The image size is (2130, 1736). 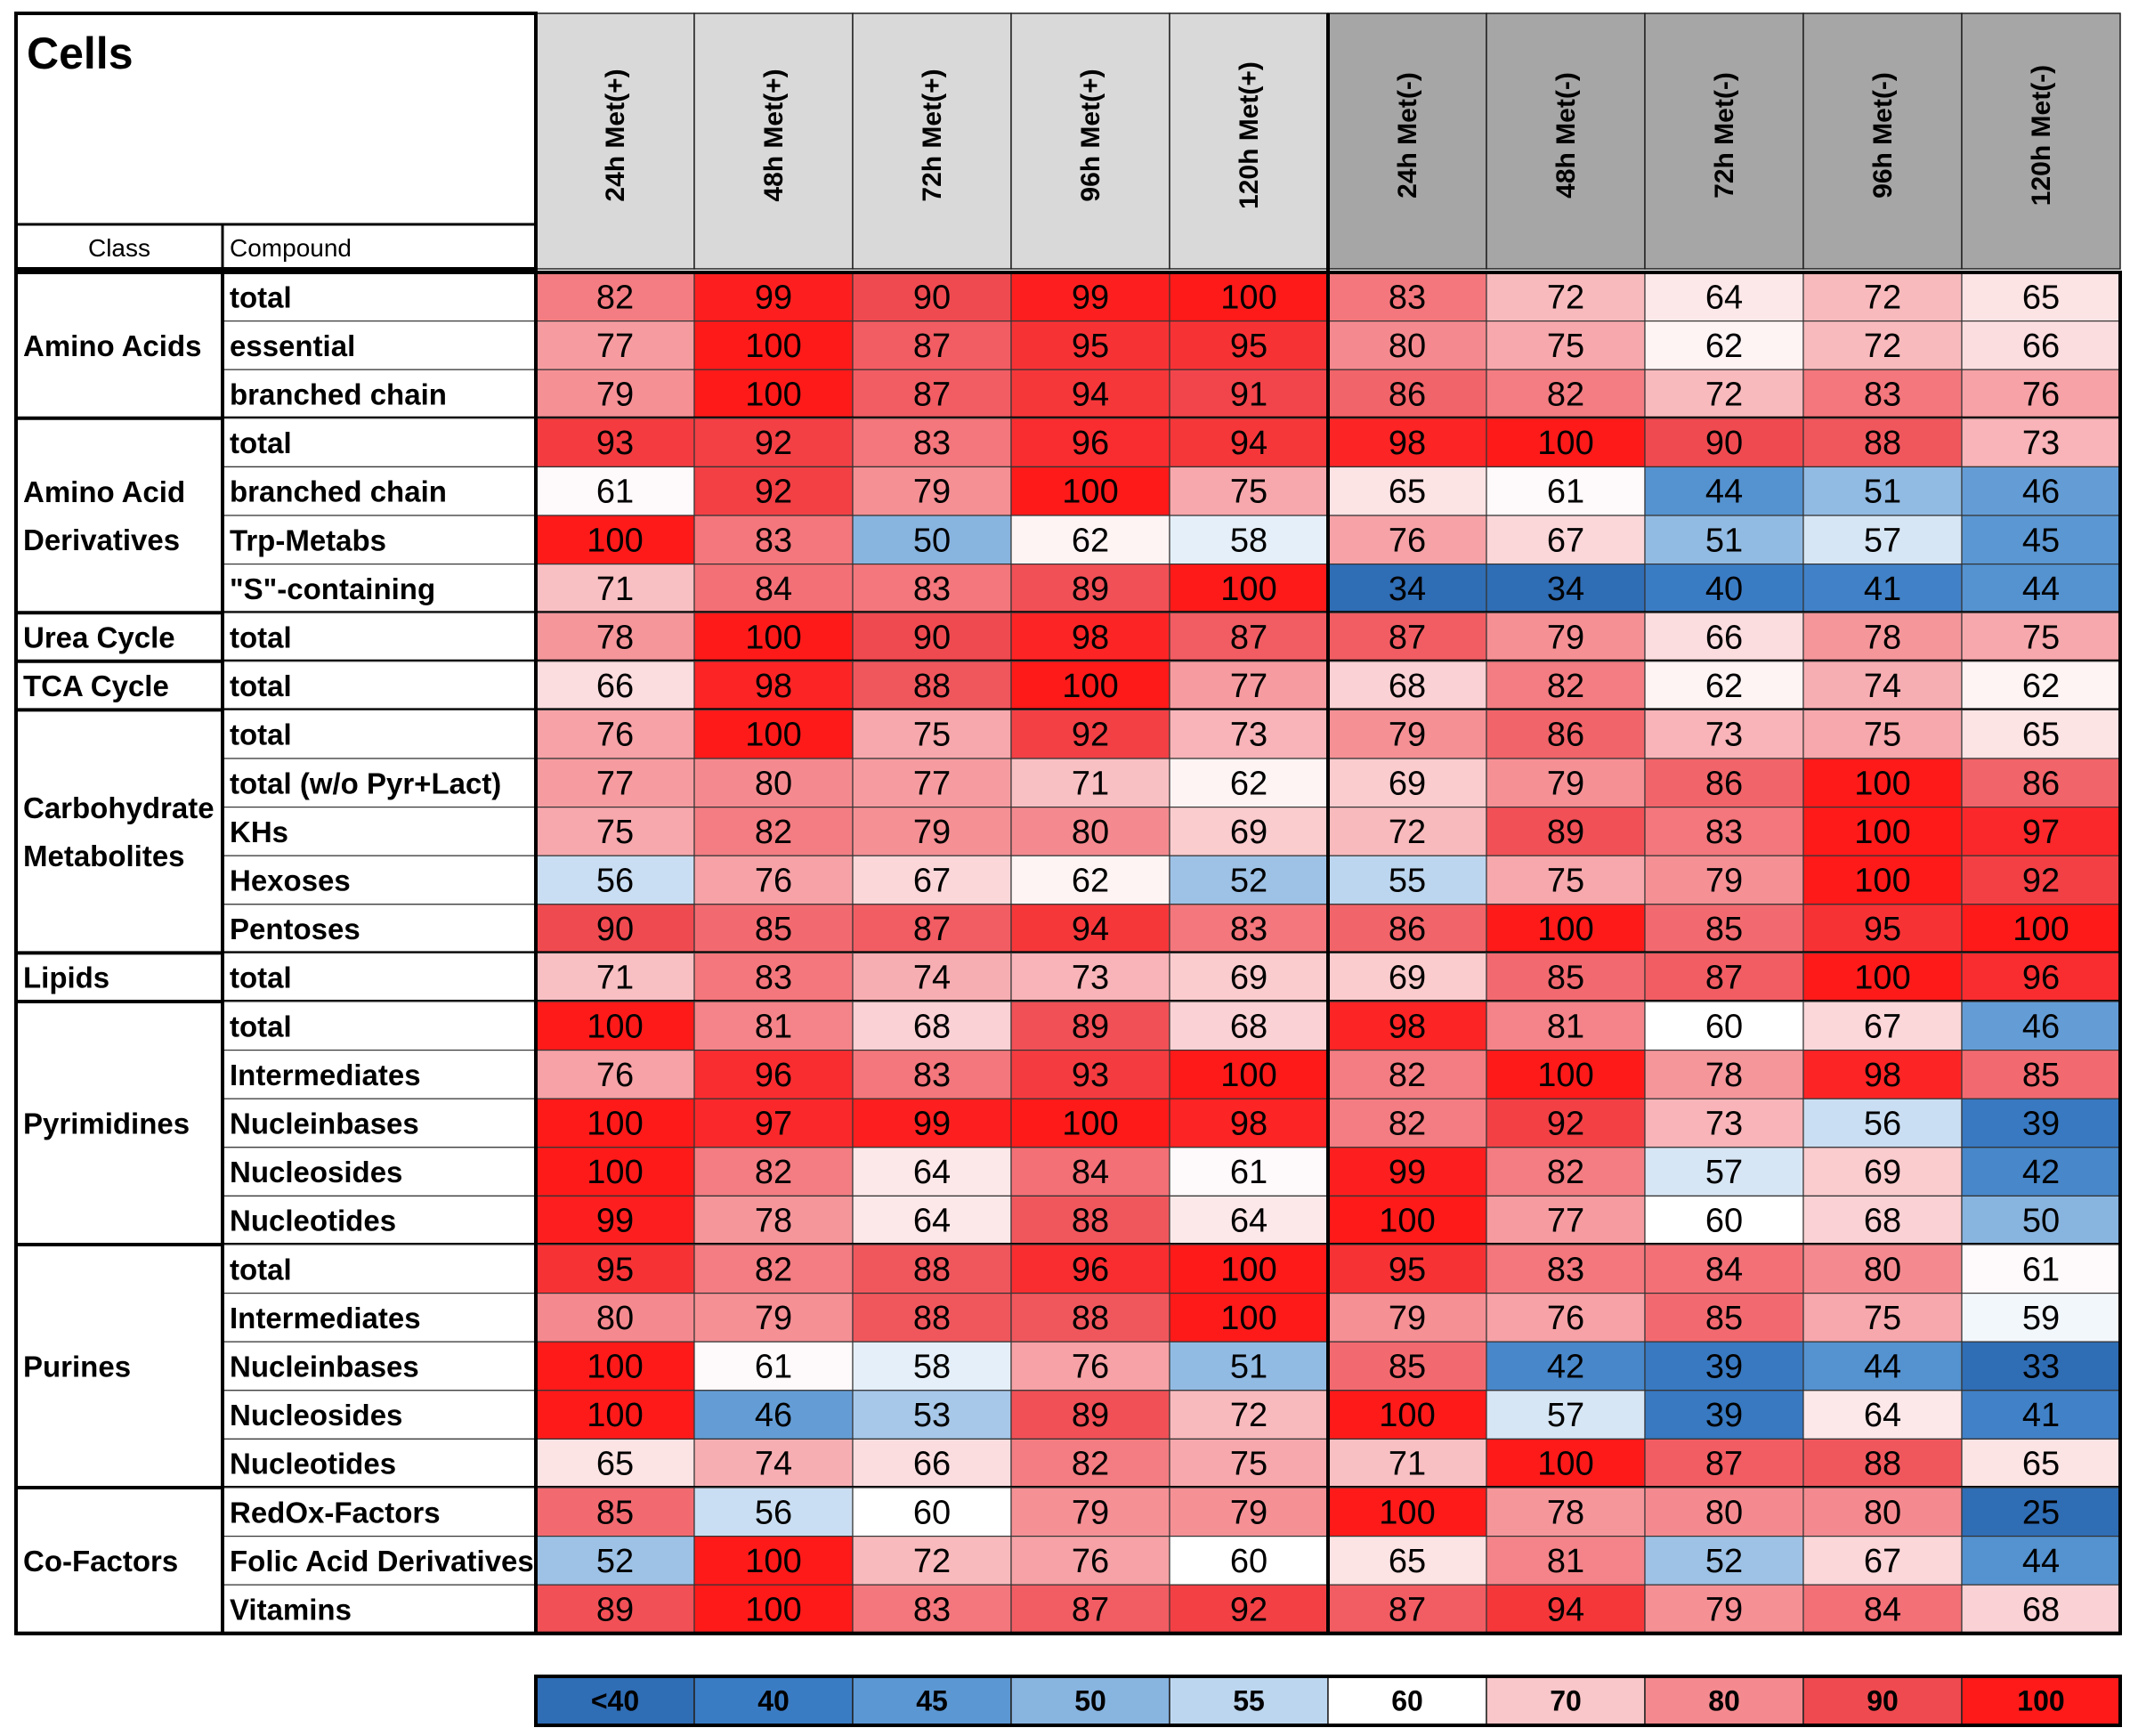 I want to click on cell-value-label: 82, so click(x=773, y=832).